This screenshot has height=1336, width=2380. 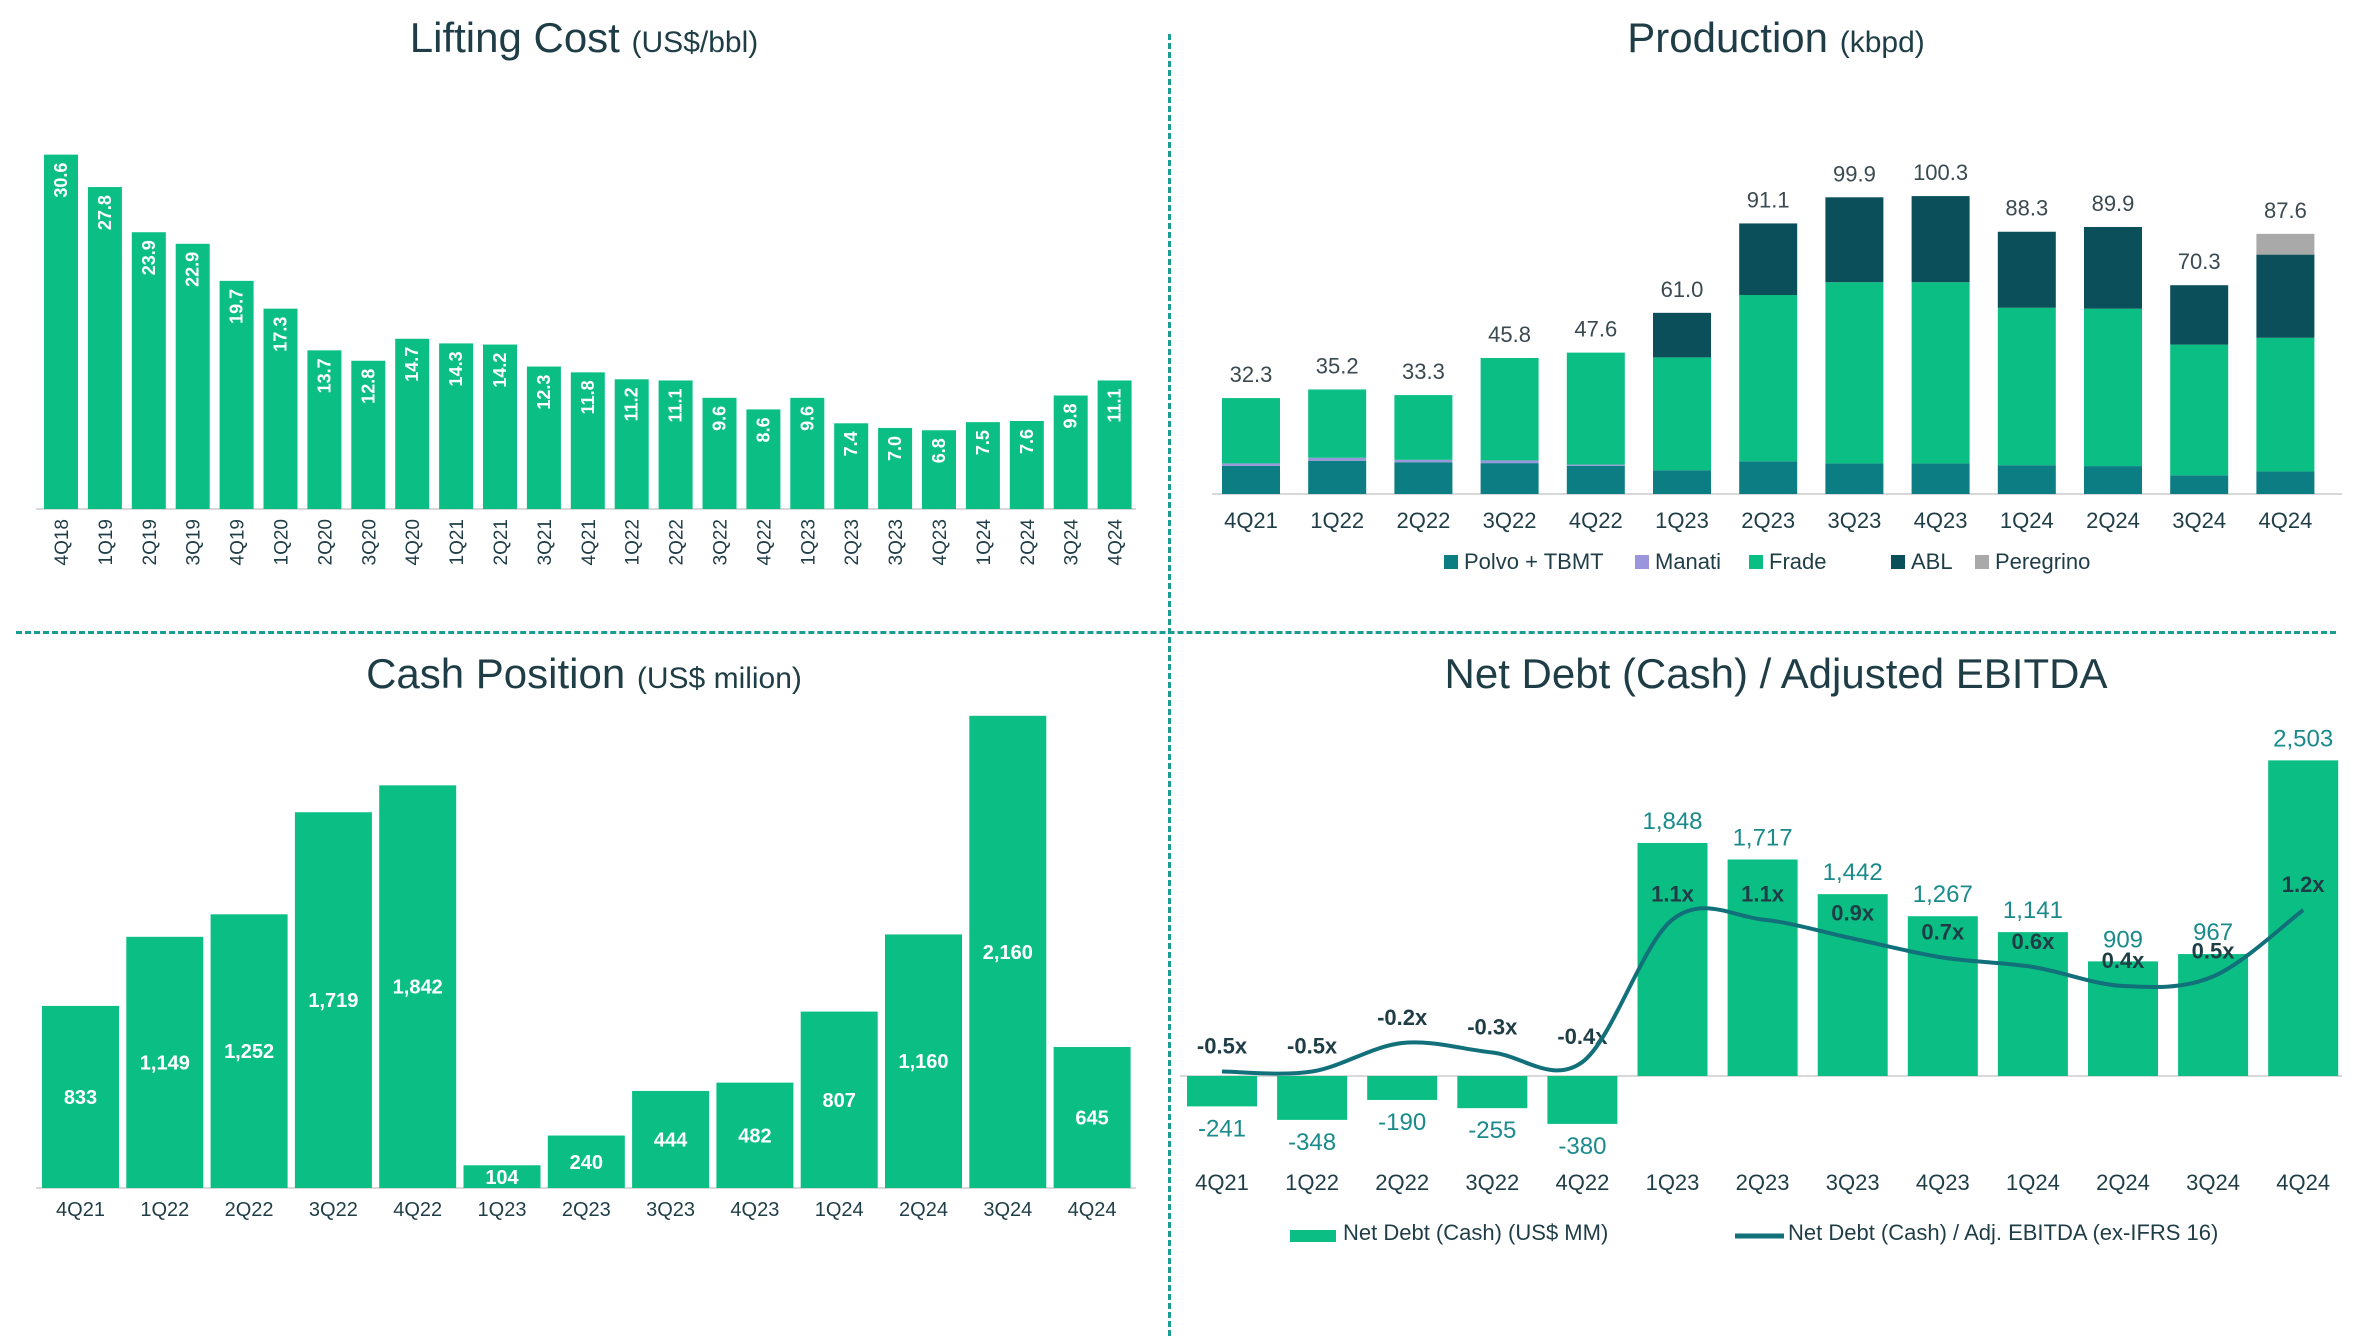 I want to click on bar-value-label: 1,717, so click(x=1763, y=837).